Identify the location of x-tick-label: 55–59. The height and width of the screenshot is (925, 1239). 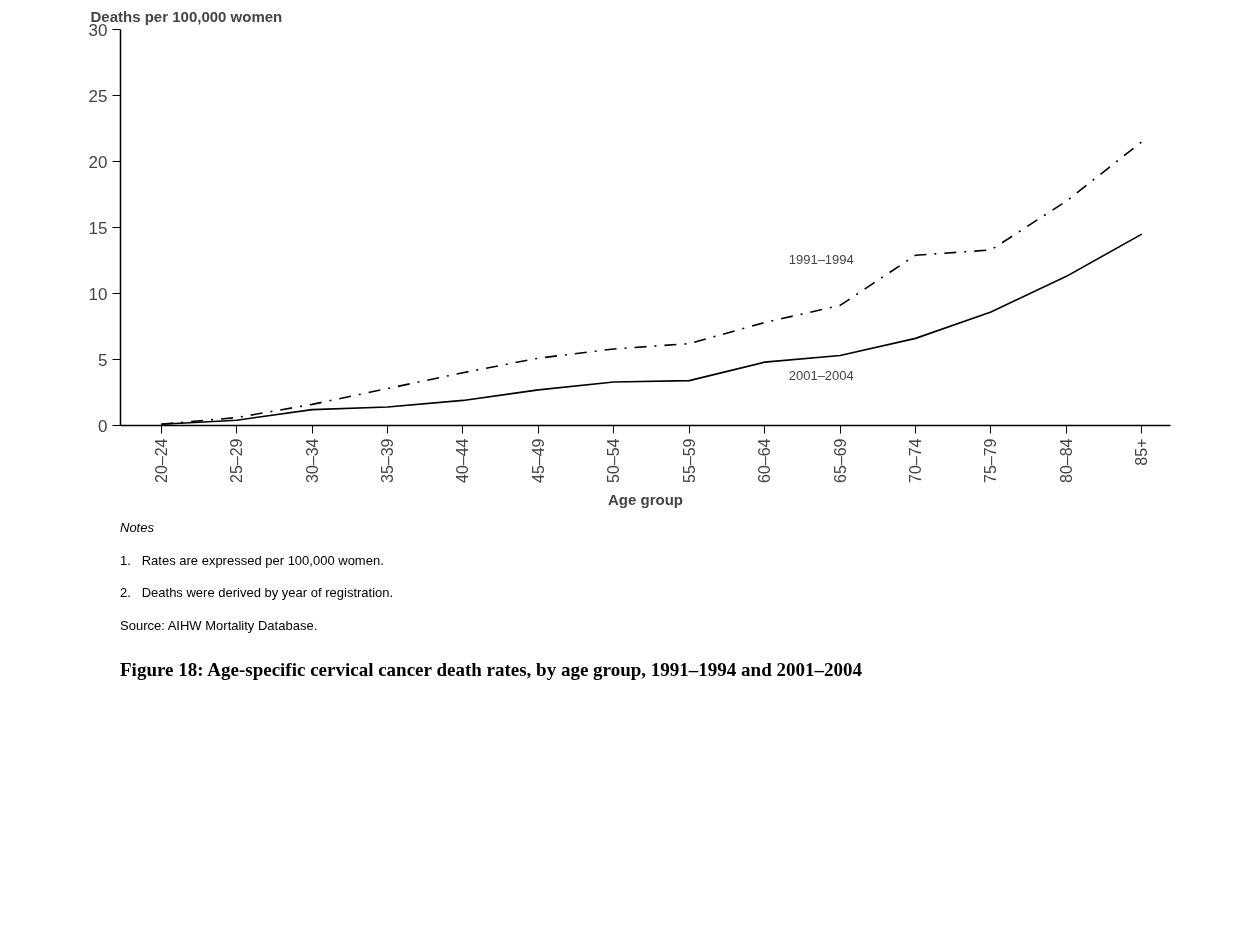
(689, 460).